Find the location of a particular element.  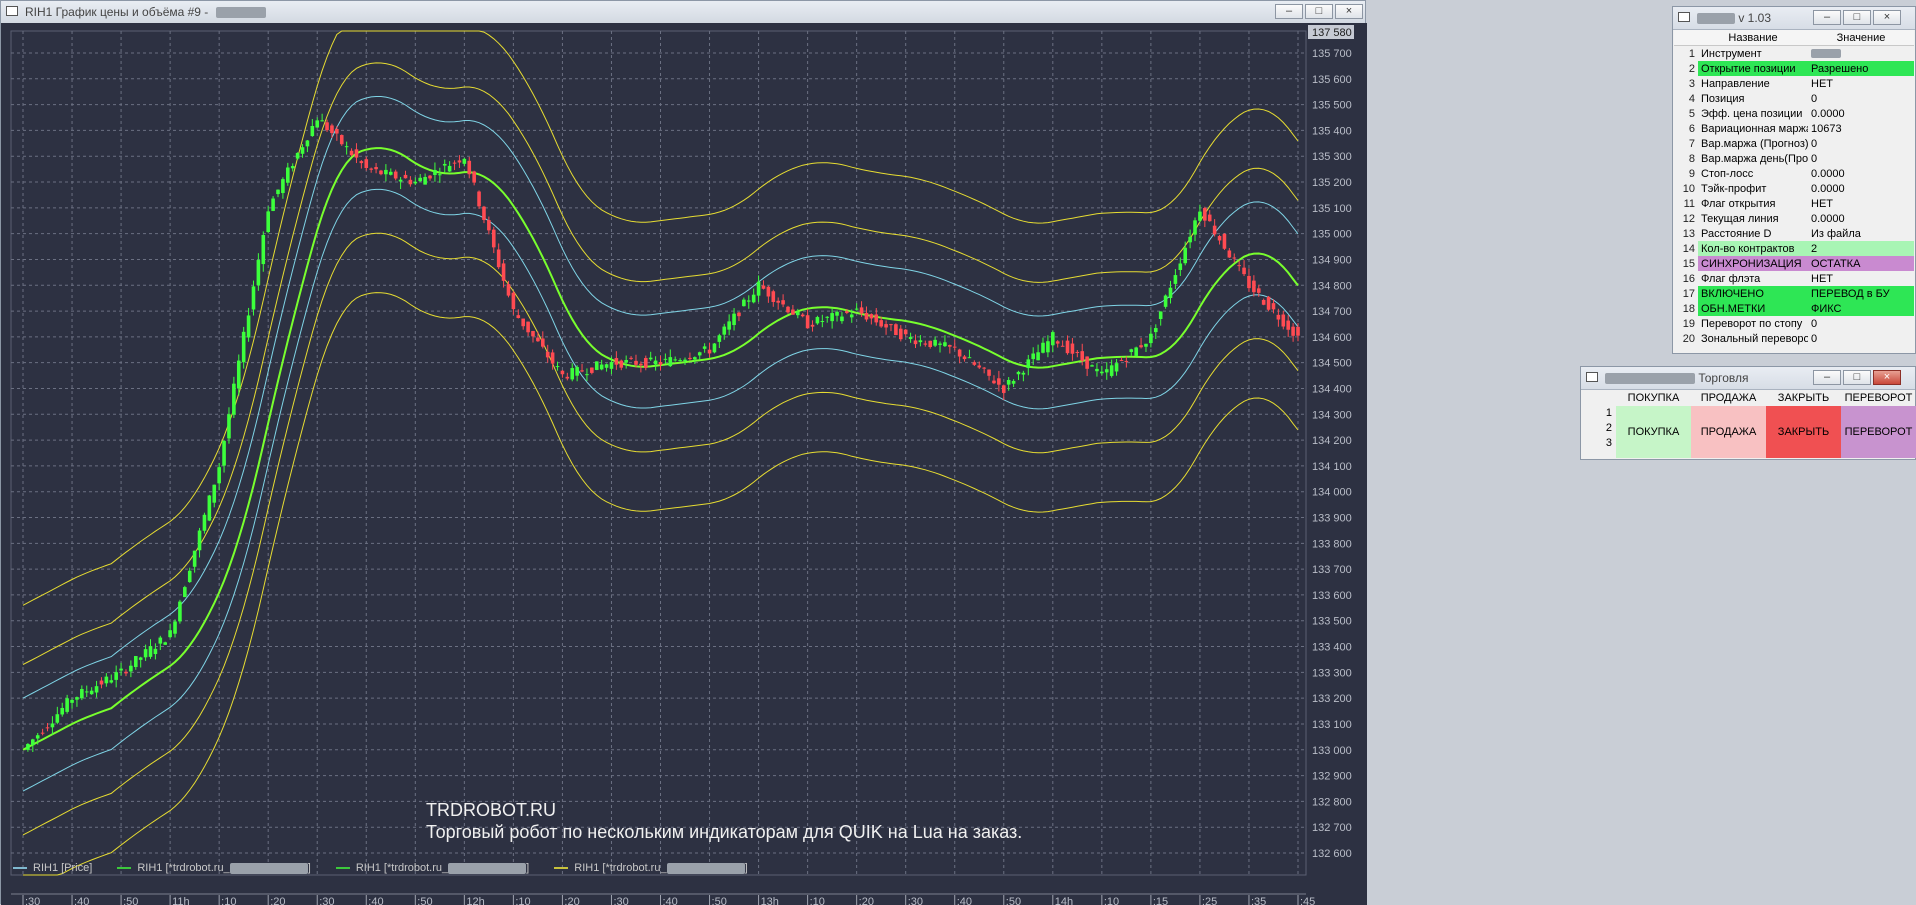

param-row: 10 Тэйк-профит 0.0000 is located at coordinates (1794, 188).